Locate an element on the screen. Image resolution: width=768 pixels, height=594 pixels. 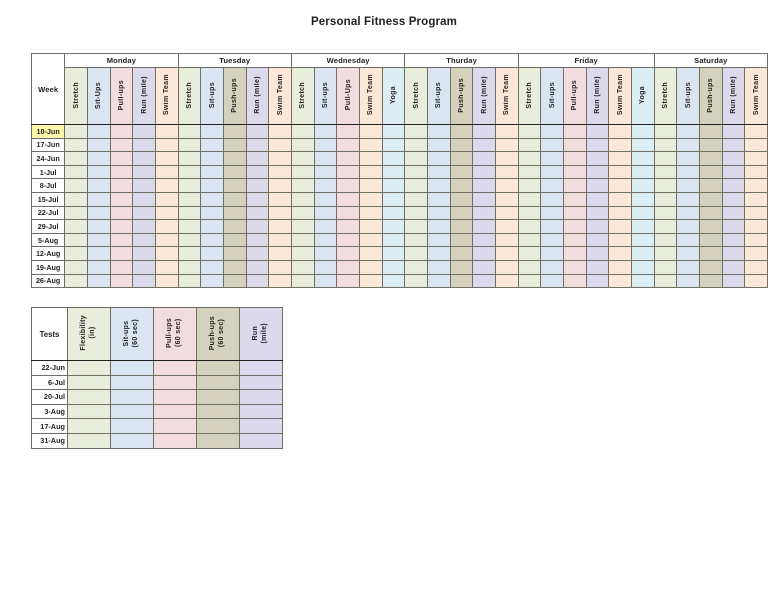
week-date-cell: 15-Jul is located at coordinates (48, 199).